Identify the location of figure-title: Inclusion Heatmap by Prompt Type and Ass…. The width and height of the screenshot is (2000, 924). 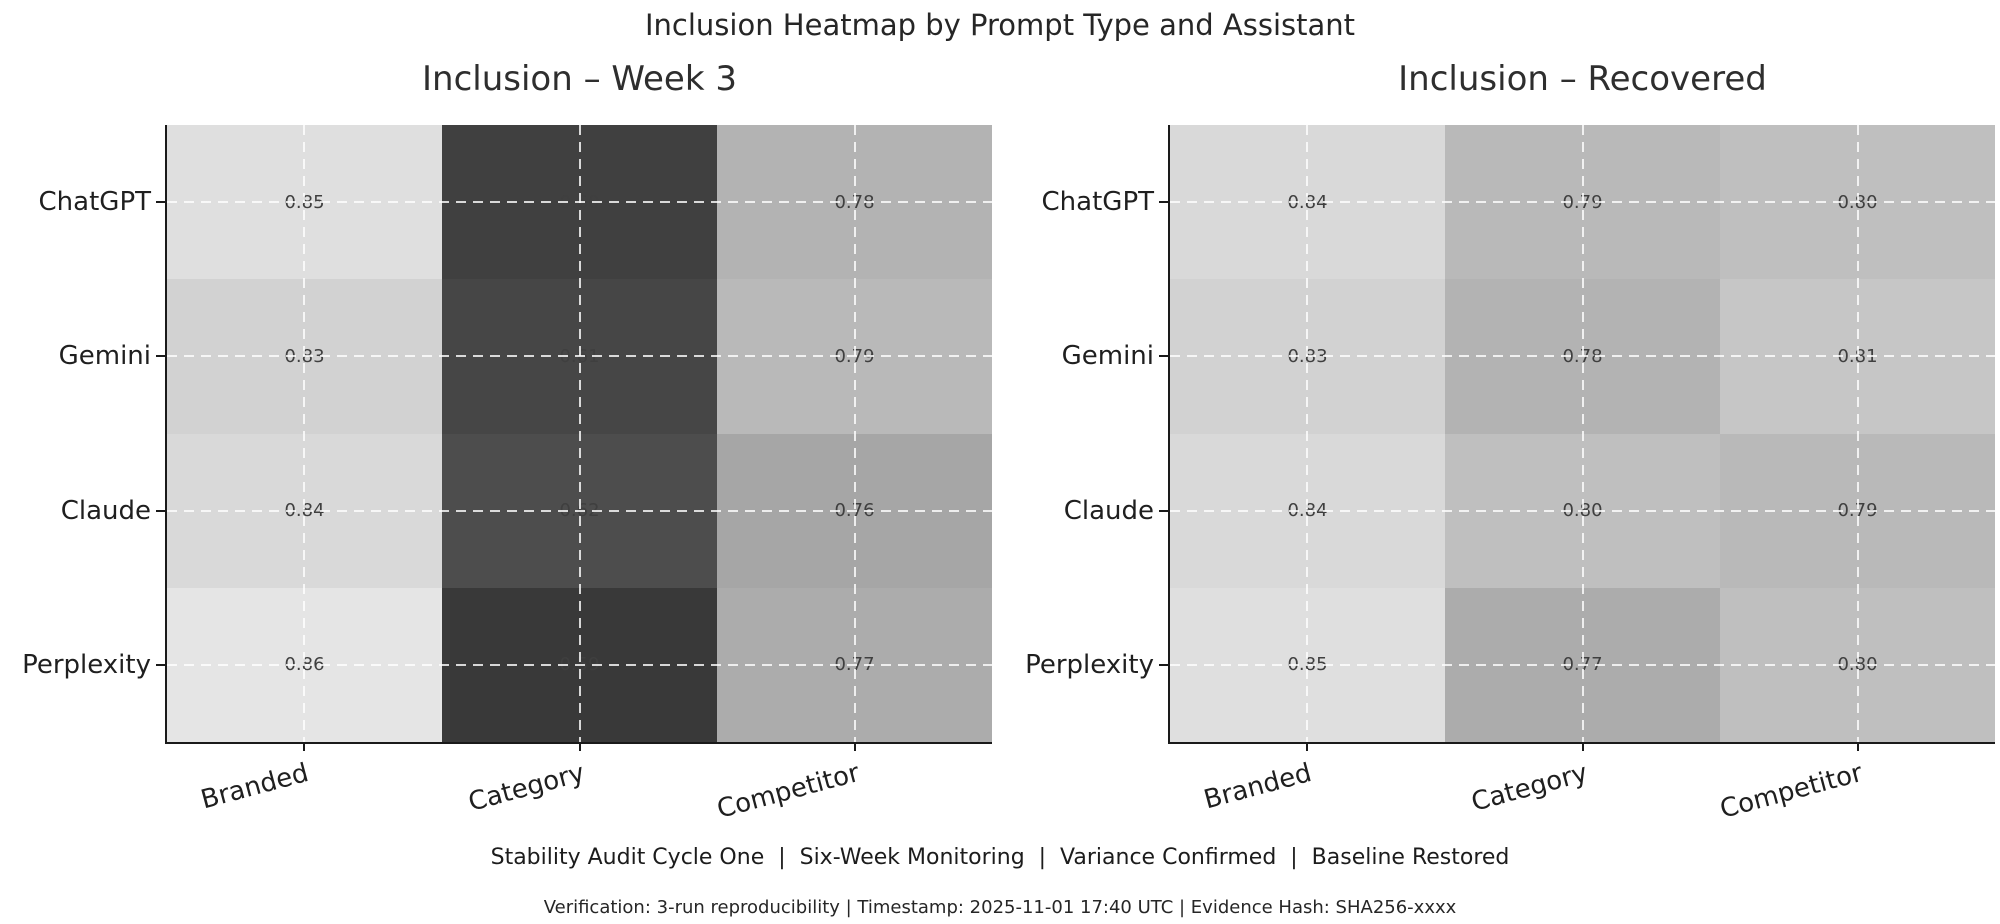
(1000, 25).